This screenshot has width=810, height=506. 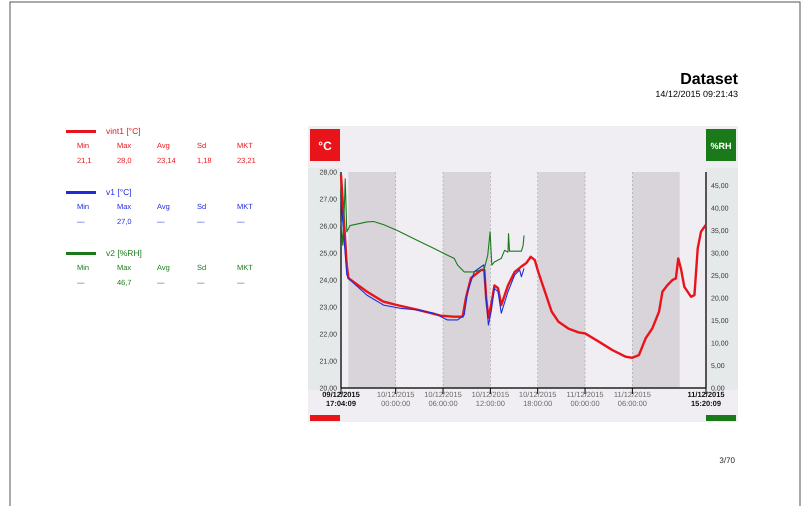 I want to click on text: 3/70, so click(x=727, y=460).